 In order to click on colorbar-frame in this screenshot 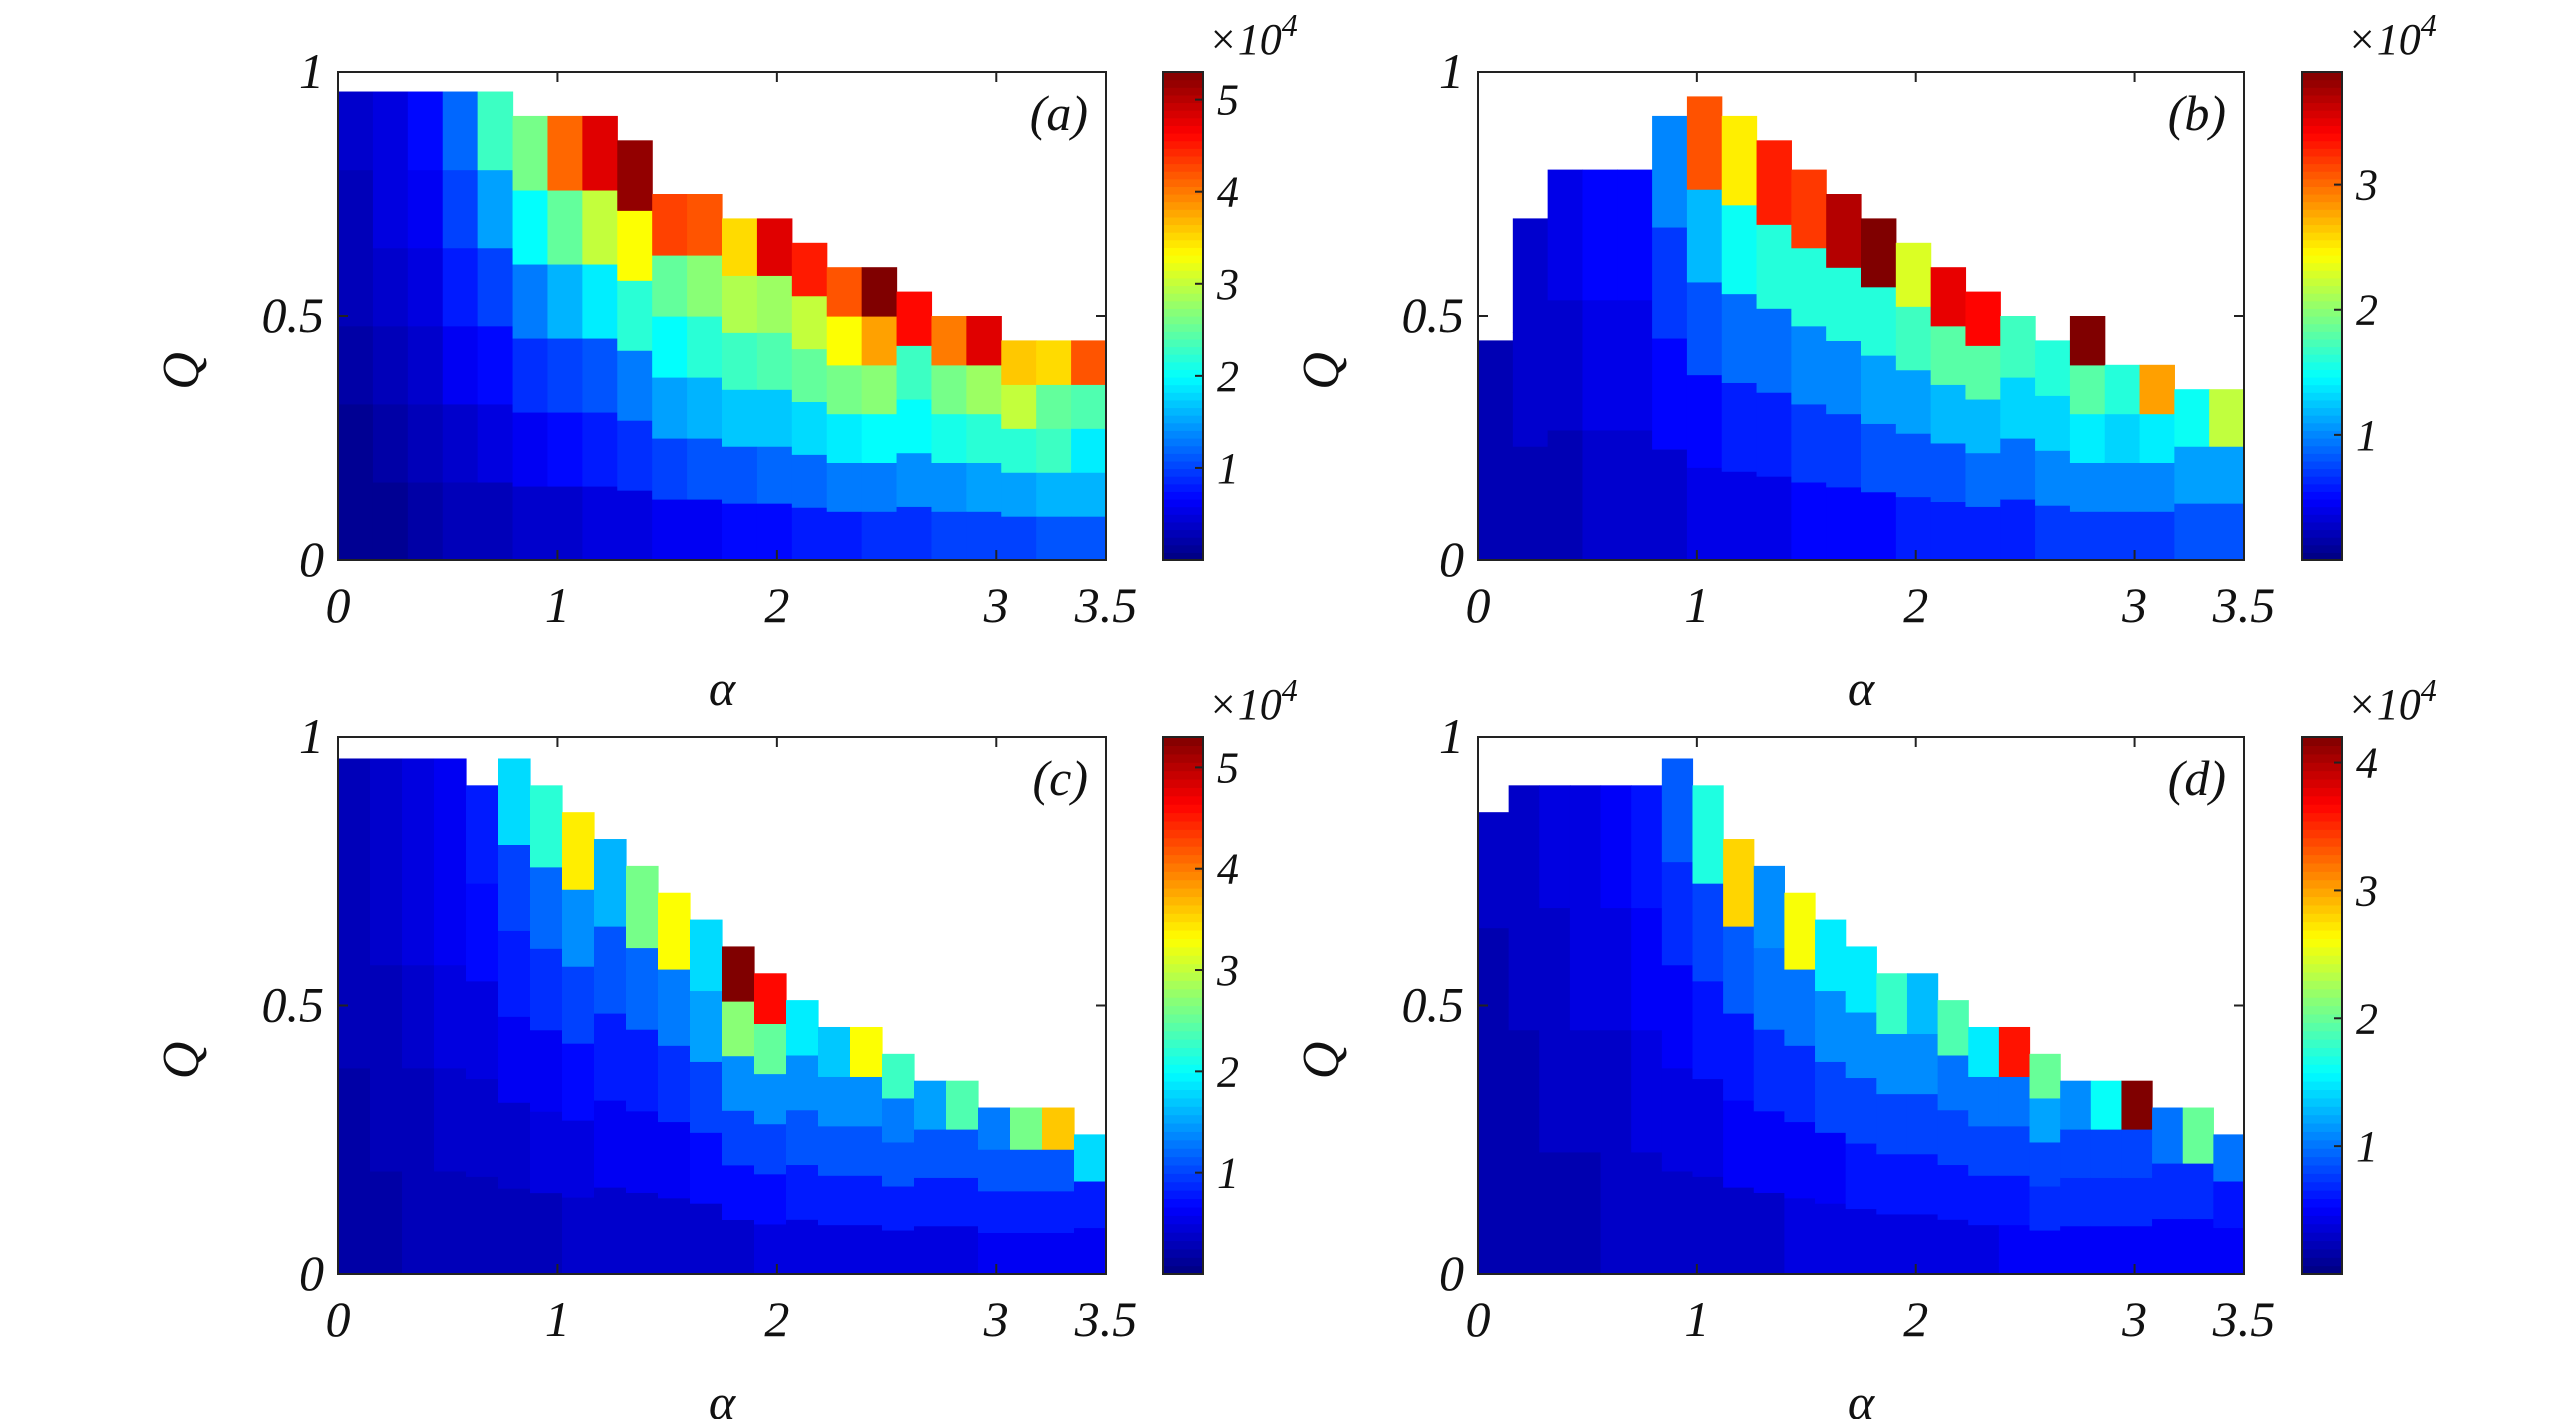, I will do `click(1183, 1005)`.